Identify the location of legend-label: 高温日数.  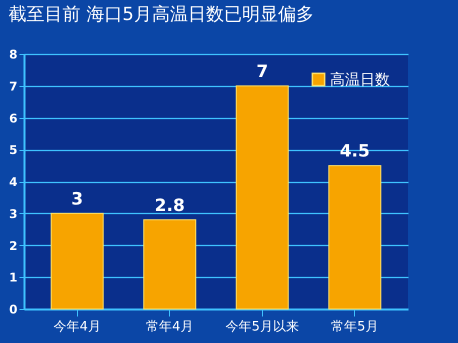
(360, 79).